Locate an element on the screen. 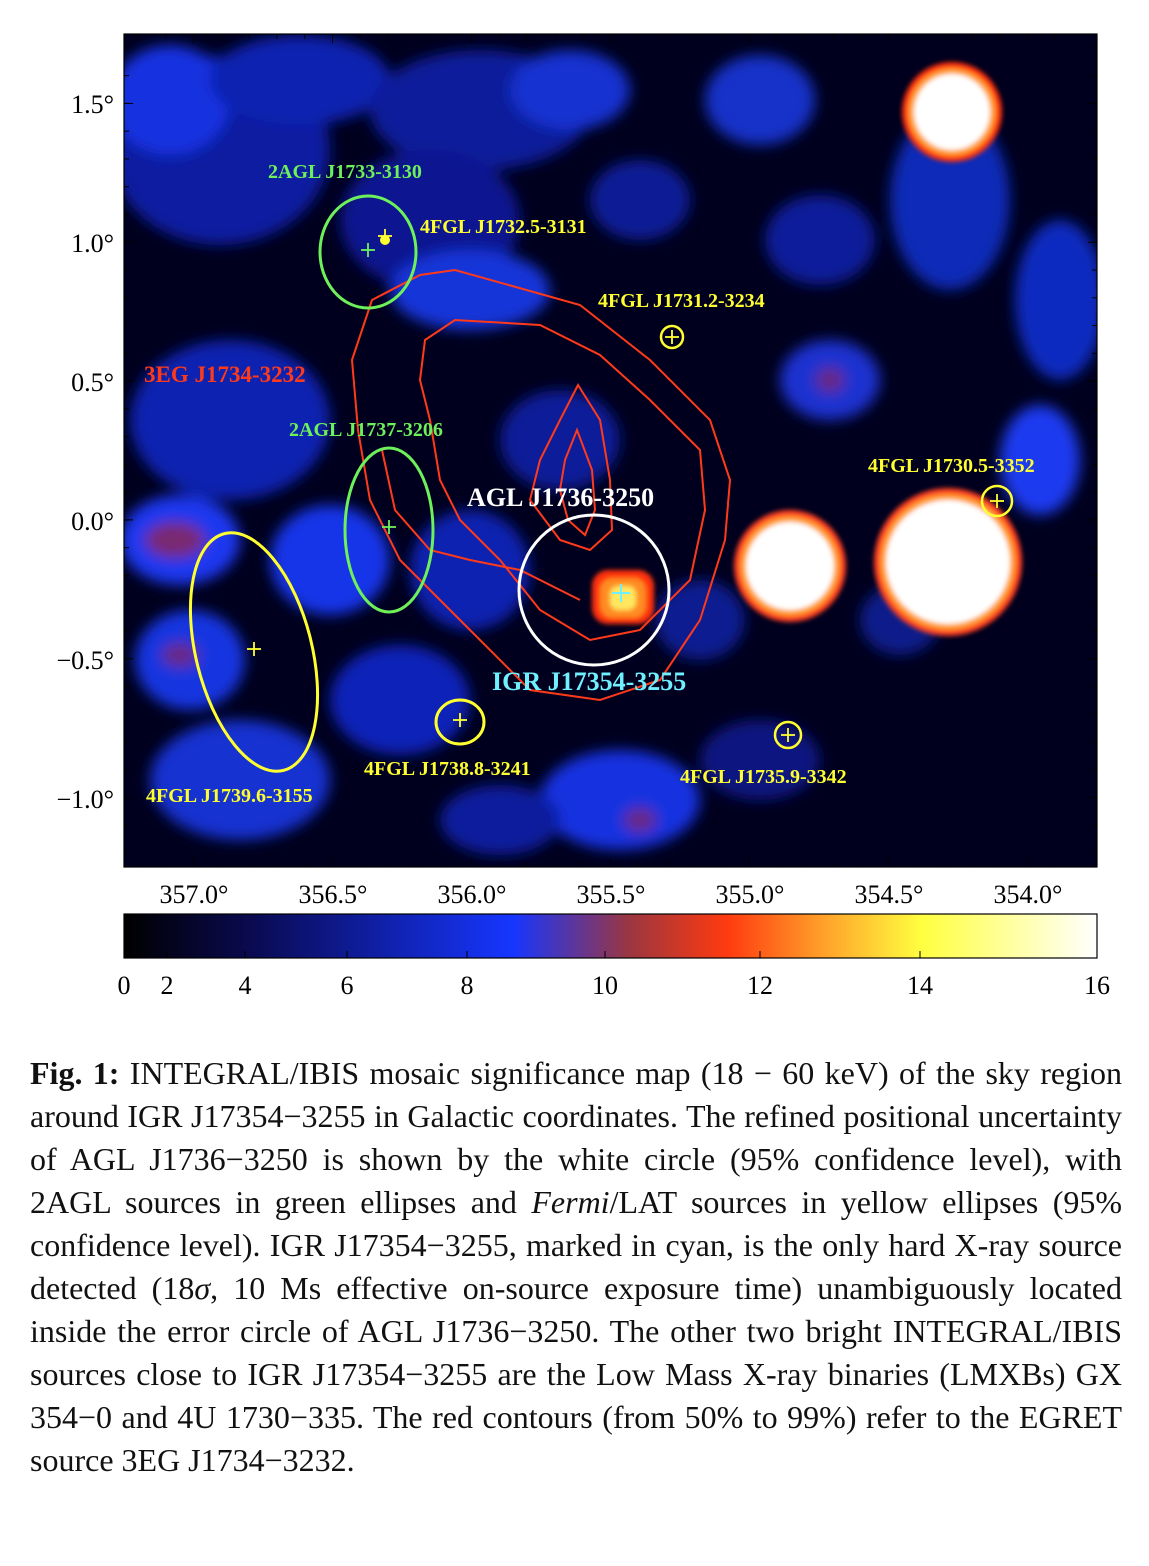 The width and height of the screenshot is (1149, 1566). label-2agl-j1737: 2AGL J1737-3206 is located at coordinates (366, 430).